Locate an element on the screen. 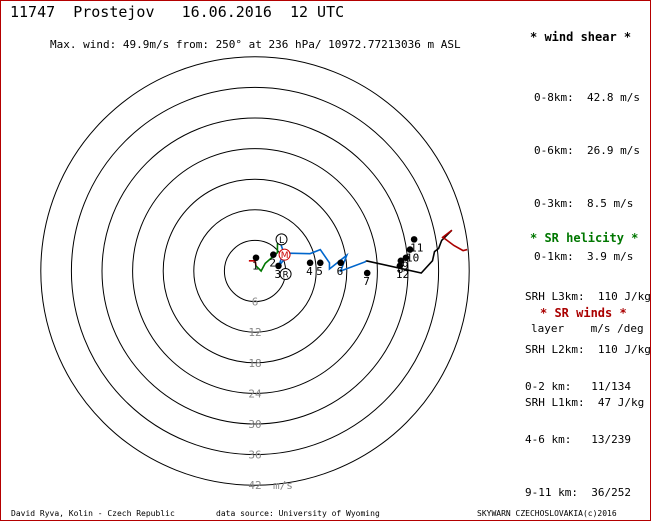  sr-helicity-row: SRH L2km: 110 J/kg is located at coordinates (588, 349).